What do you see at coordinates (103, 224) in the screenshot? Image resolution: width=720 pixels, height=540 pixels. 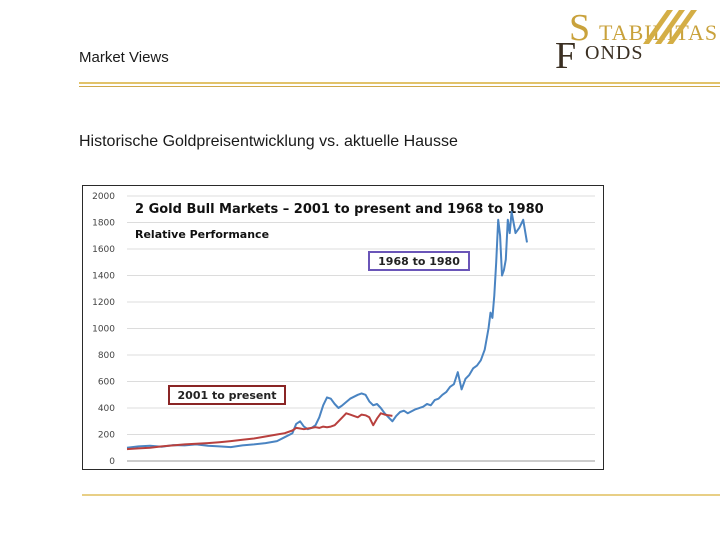 I see `y-tick-label: 1800` at bounding box center [103, 224].